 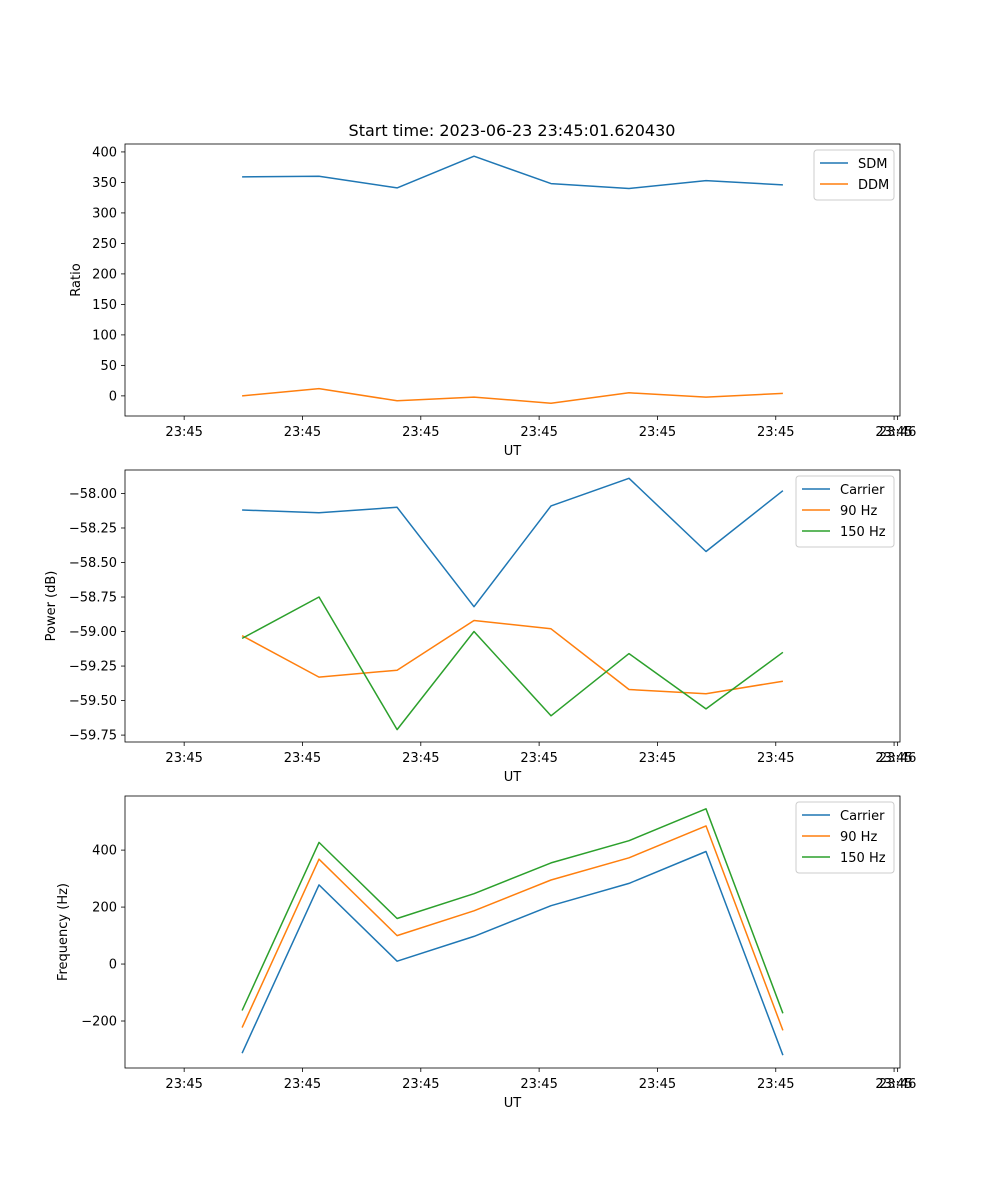 I want to click on panel-3-series-150-hz-line, so click(x=512, y=911).